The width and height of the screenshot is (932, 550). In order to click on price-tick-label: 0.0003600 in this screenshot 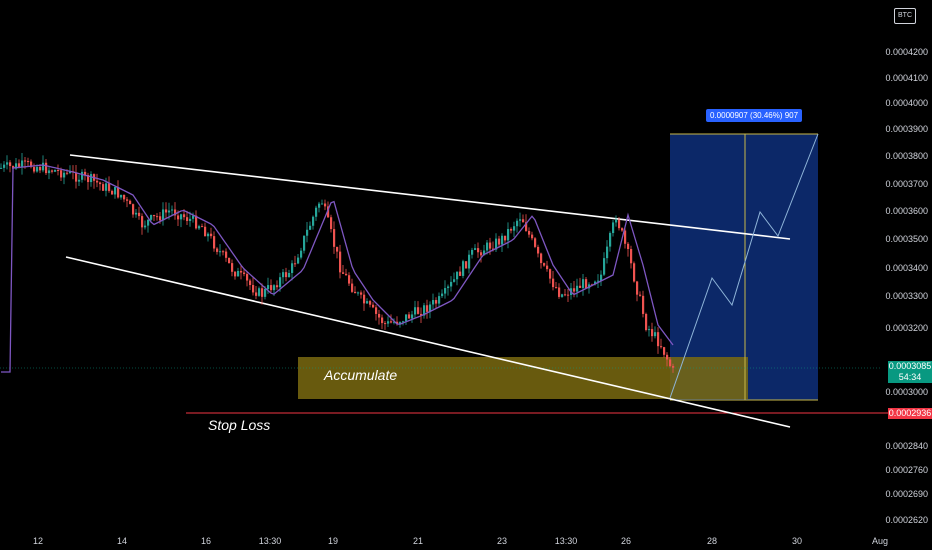, I will do `click(906, 211)`.